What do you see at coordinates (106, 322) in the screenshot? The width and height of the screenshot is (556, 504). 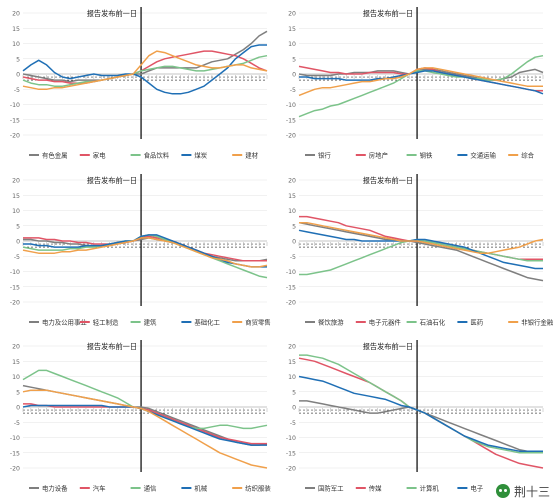 I see `legend-label: 轻工制造` at bounding box center [106, 322].